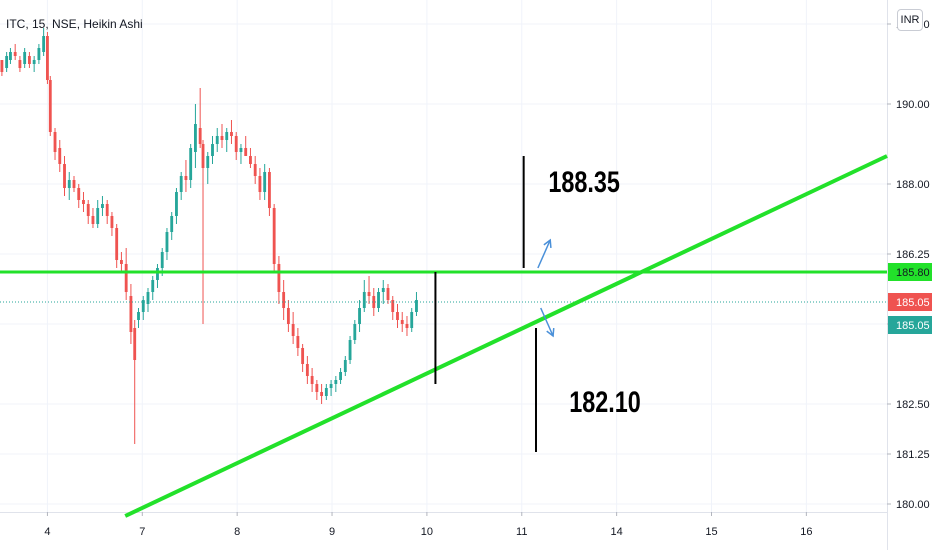  I want to click on x-tick-label: 16, so click(806, 532).